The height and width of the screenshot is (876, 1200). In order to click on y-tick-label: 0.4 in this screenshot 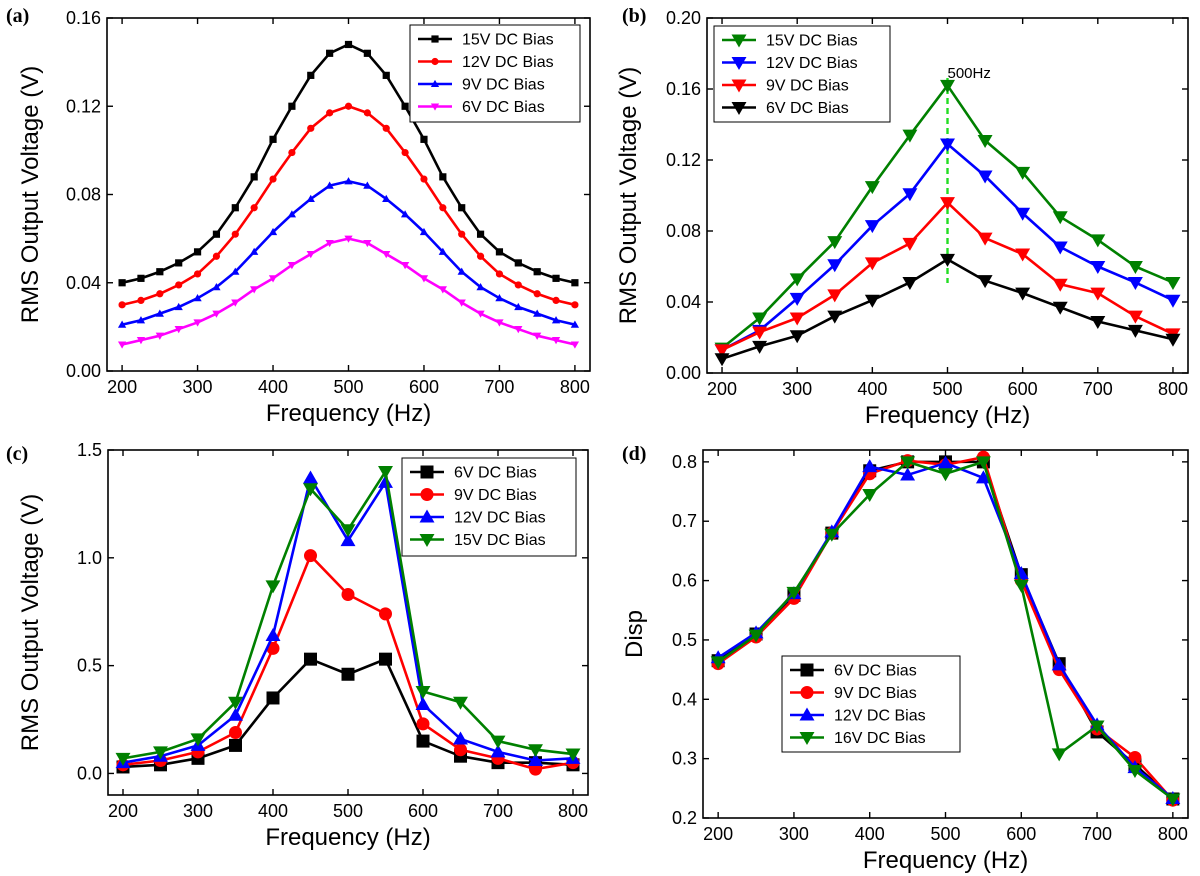, I will do `click(684, 699)`.